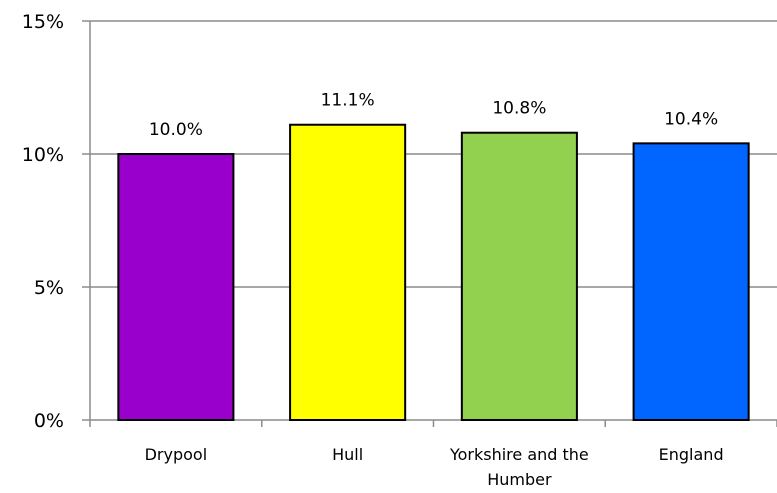  Describe the element at coordinates (43, 155) in the screenshot. I see `y-tick-label: 10%` at that location.